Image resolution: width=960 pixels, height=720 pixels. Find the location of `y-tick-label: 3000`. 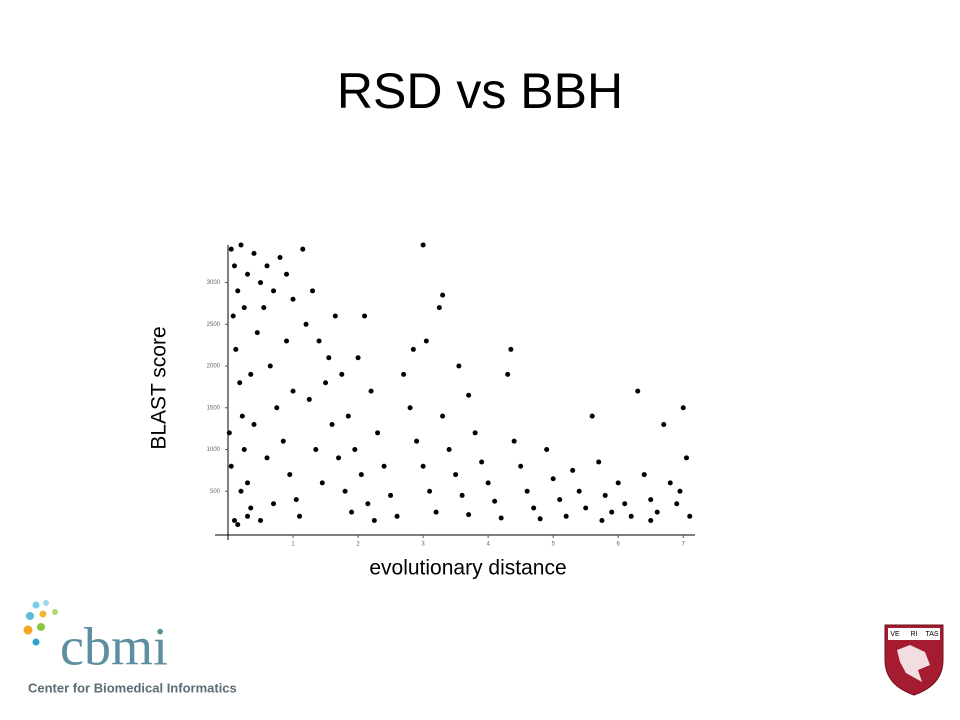

y-tick-label: 3000 is located at coordinates (214, 283).